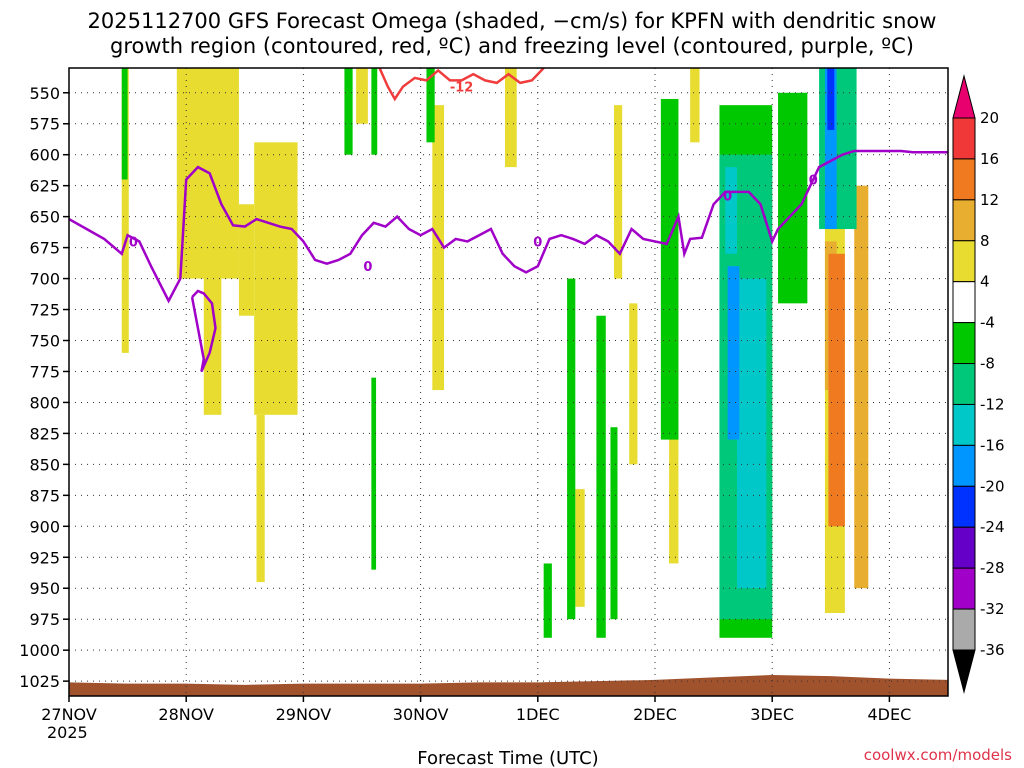 The width and height of the screenshot is (1024, 768). What do you see at coordinates (304, 714) in the screenshot?
I see `x-tick-label-2: 29NOV` at bounding box center [304, 714].